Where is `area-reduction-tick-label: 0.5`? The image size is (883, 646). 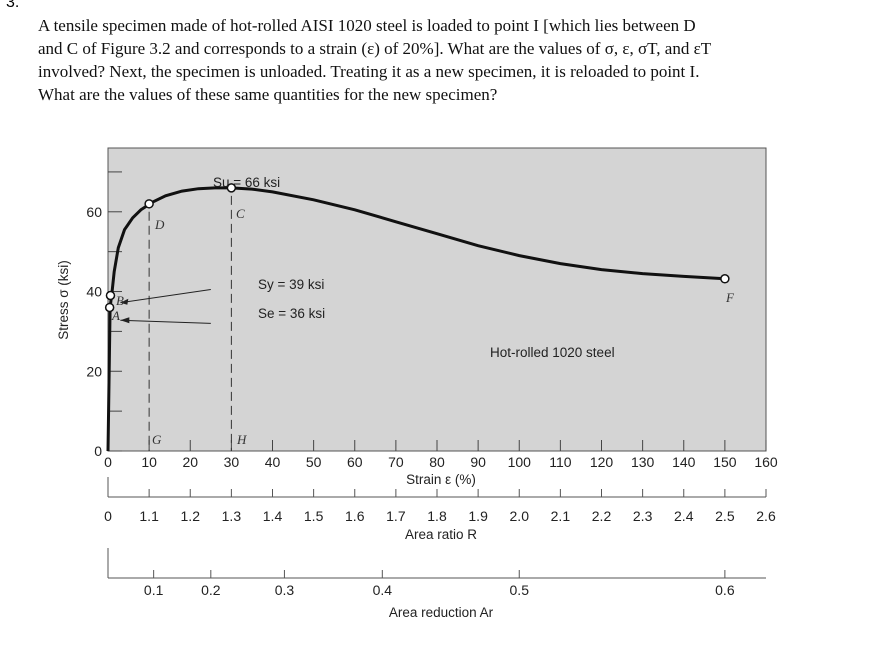 area-reduction-tick-label: 0.5 is located at coordinates (520, 590).